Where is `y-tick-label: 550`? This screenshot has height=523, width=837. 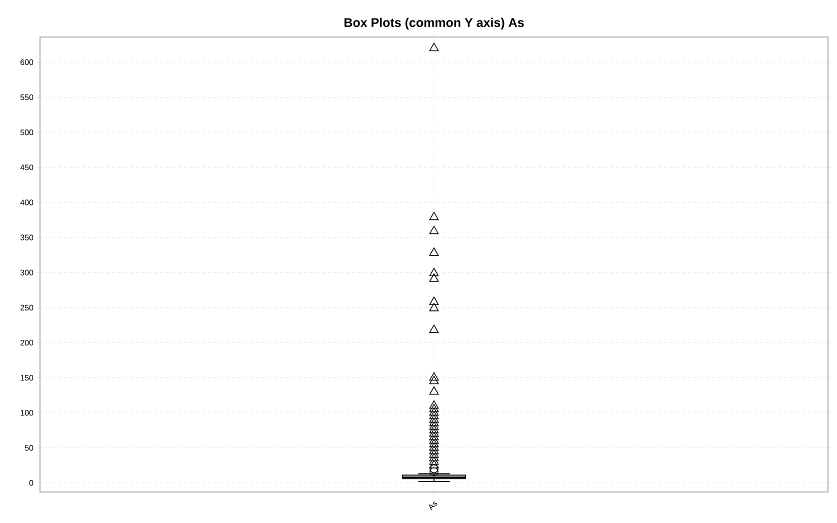 y-tick-label: 550 is located at coordinates (27, 97).